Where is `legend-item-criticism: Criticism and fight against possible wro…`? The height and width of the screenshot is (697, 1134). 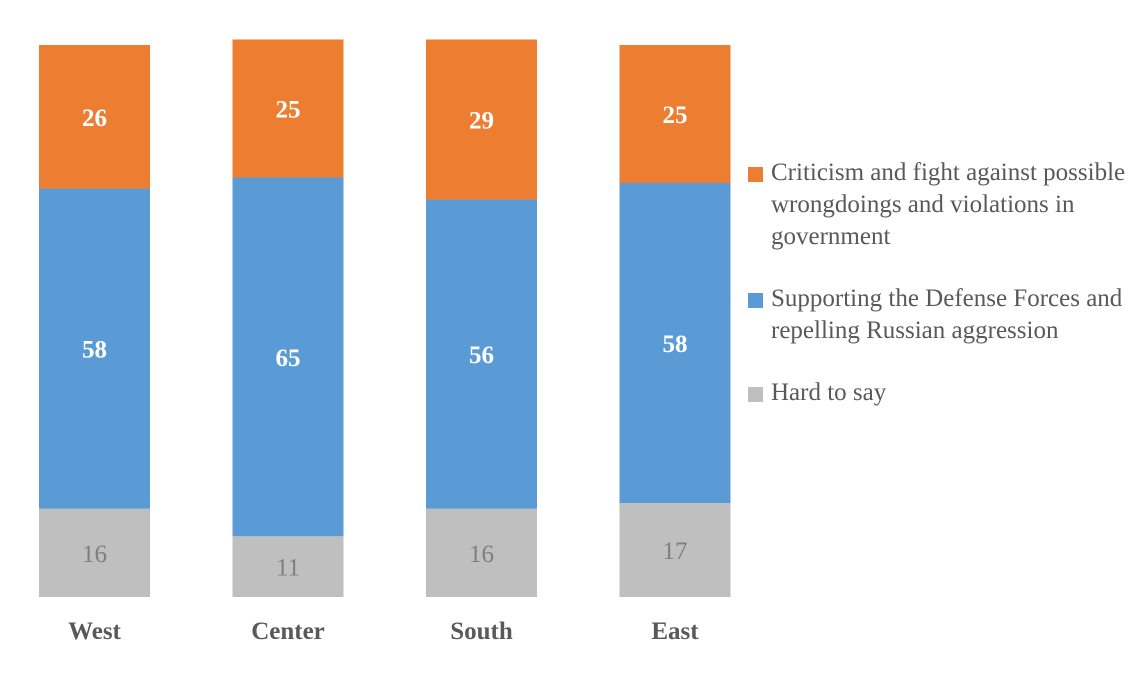 legend-item-criticism: Criticism and fight against possible wro… is located at coordinates (938, 205).